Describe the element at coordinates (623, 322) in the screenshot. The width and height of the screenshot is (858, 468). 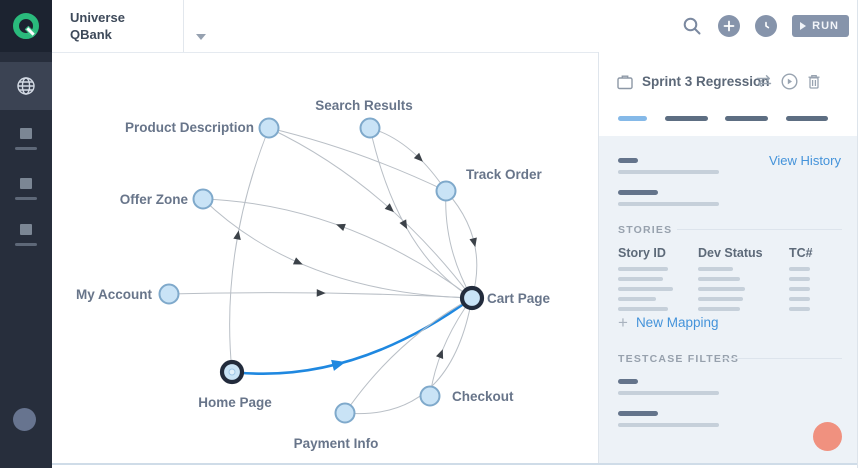
I see `plus-icon: +` at that location.